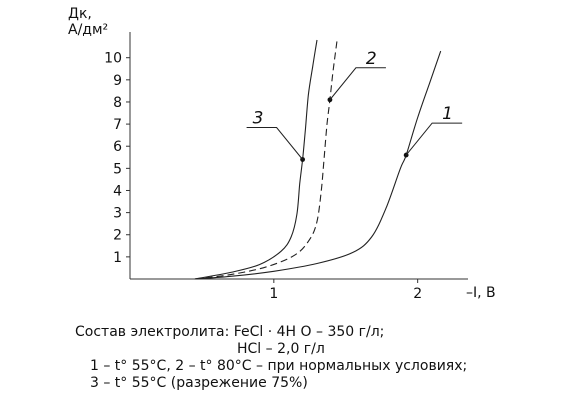  What do you see at coordinates (117, 103) in the screenshot?
I see `y-tick-label-8: 8` at bounding box center [117, 103].